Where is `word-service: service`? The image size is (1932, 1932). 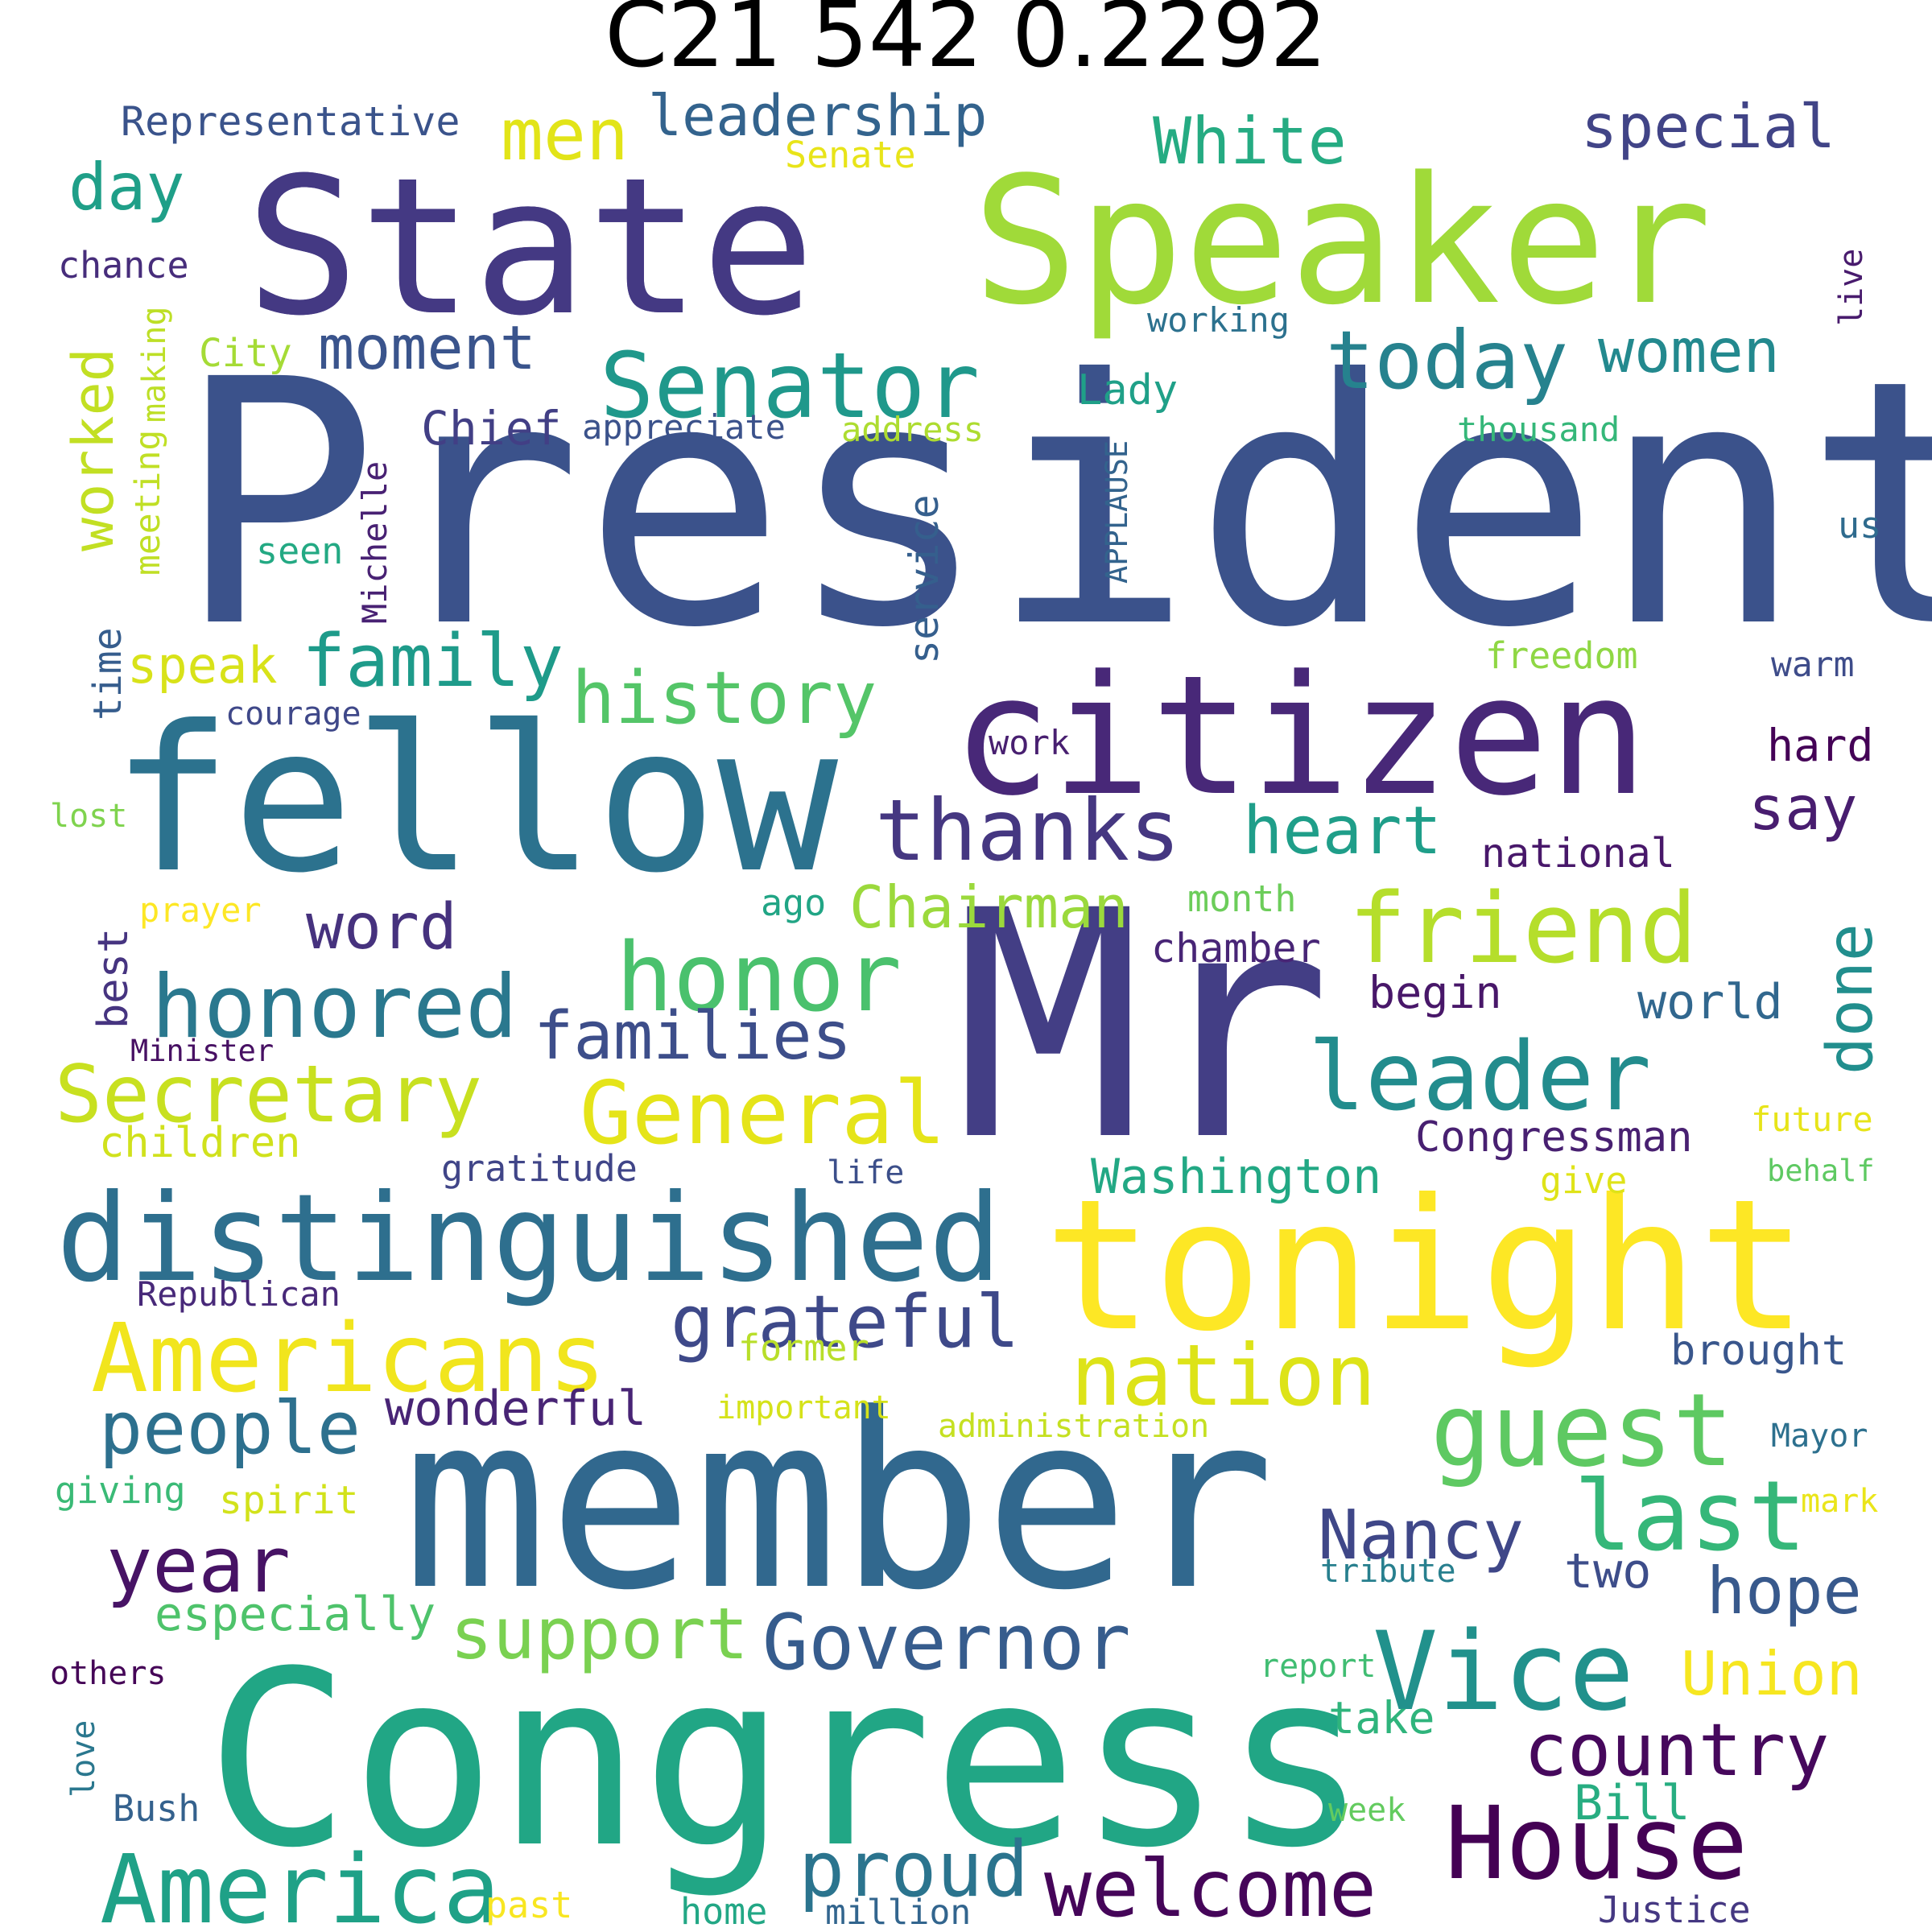
word-service: service is located at coordinates (924, 579).